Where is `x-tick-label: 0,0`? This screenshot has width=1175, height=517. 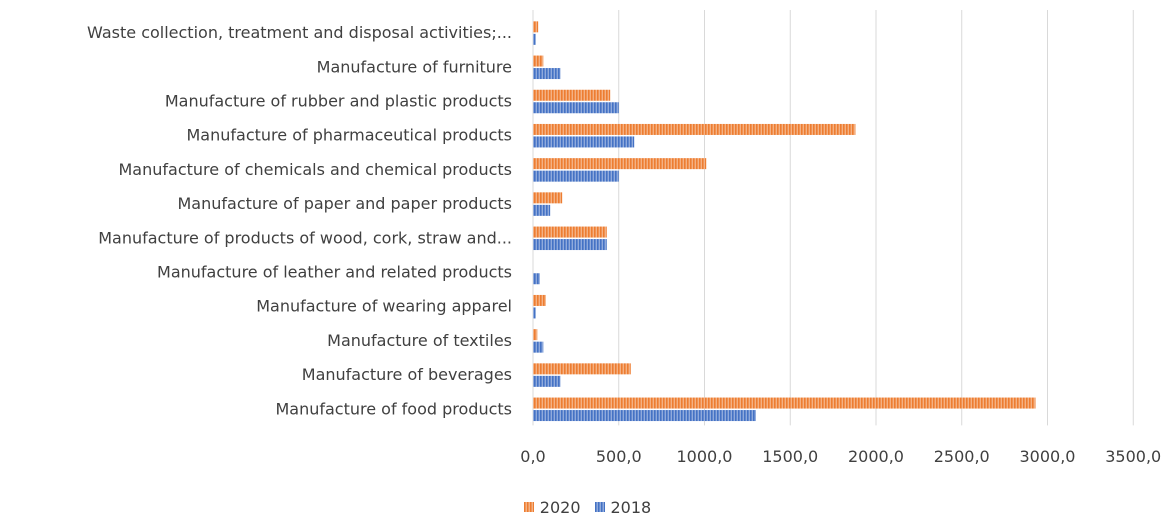
x-tick-label: 0,0 is located at coordinates (532, 456).